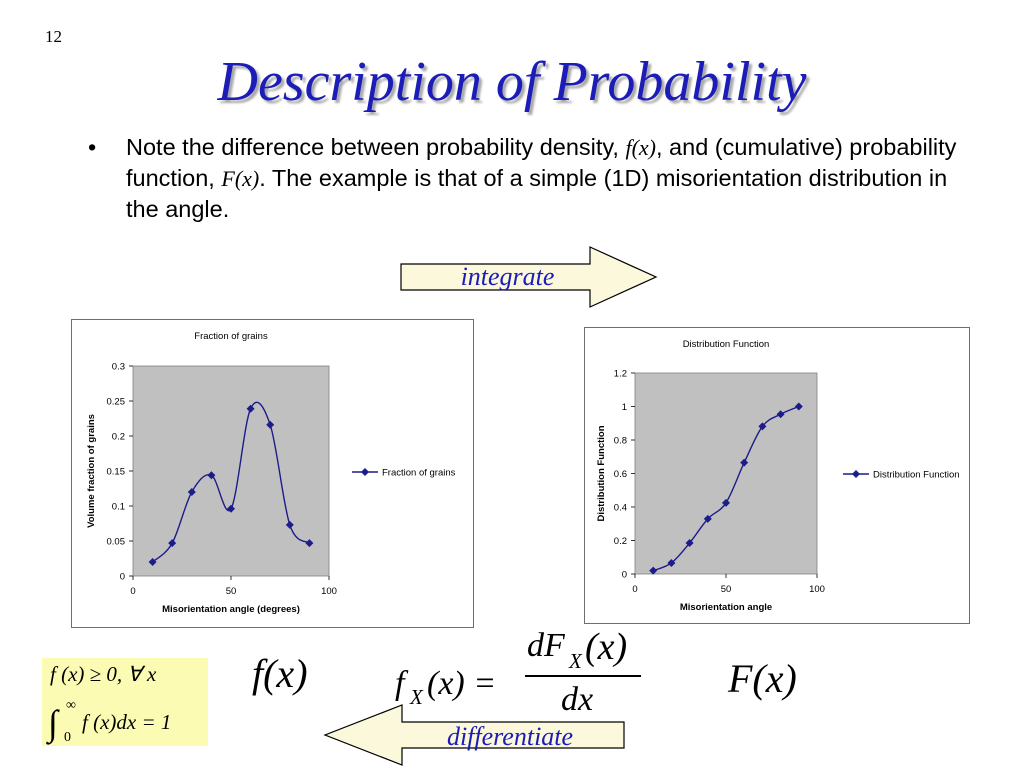 This screenshot has width=1024, height=768. What do you see at coordinates (575, 661) in the screenshot?
I see `formula-numerator-sub: X` at bounding box center [575, 661].